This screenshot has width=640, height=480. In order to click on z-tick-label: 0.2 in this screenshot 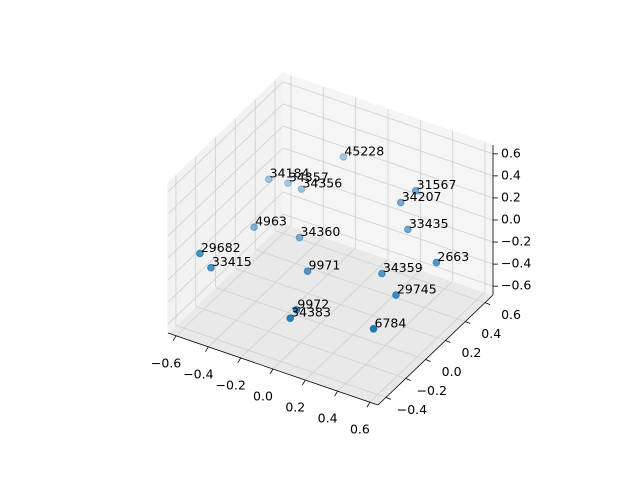, I will do `click(511, 196)`.